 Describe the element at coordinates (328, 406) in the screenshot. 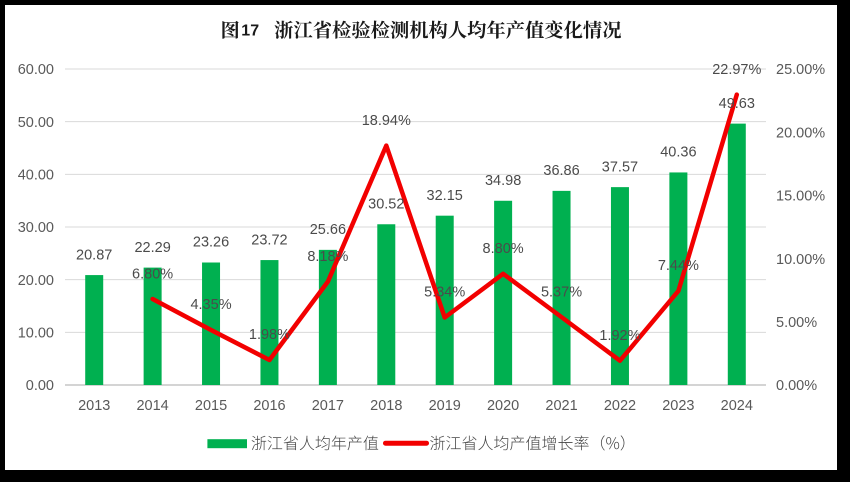

I see `svg-text: 2017` at that location.